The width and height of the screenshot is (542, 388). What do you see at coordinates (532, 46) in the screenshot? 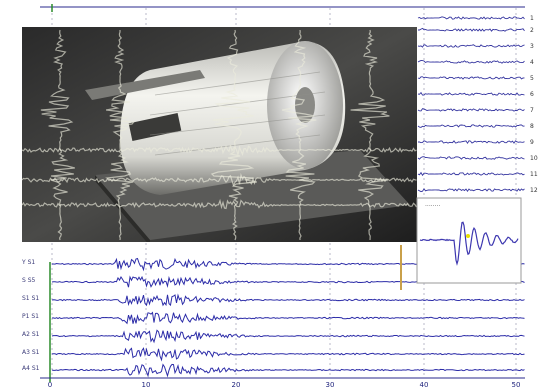
I see `right-channel-number: 3` at bounding box center [532, 46].